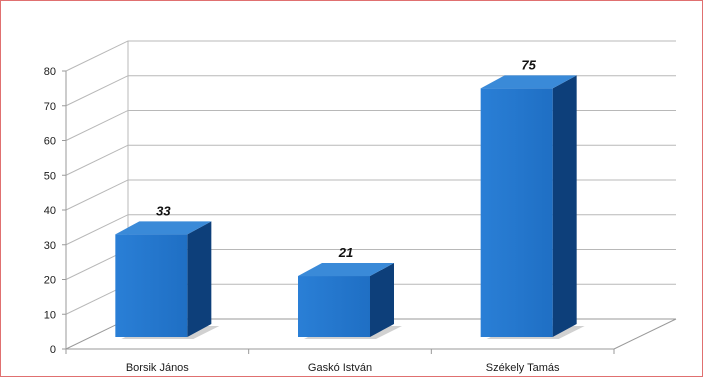  What do you see at coordinates (50, 246) in the screenshot?
I see `y-tick-label: 30` at bounding box center [50, 246].